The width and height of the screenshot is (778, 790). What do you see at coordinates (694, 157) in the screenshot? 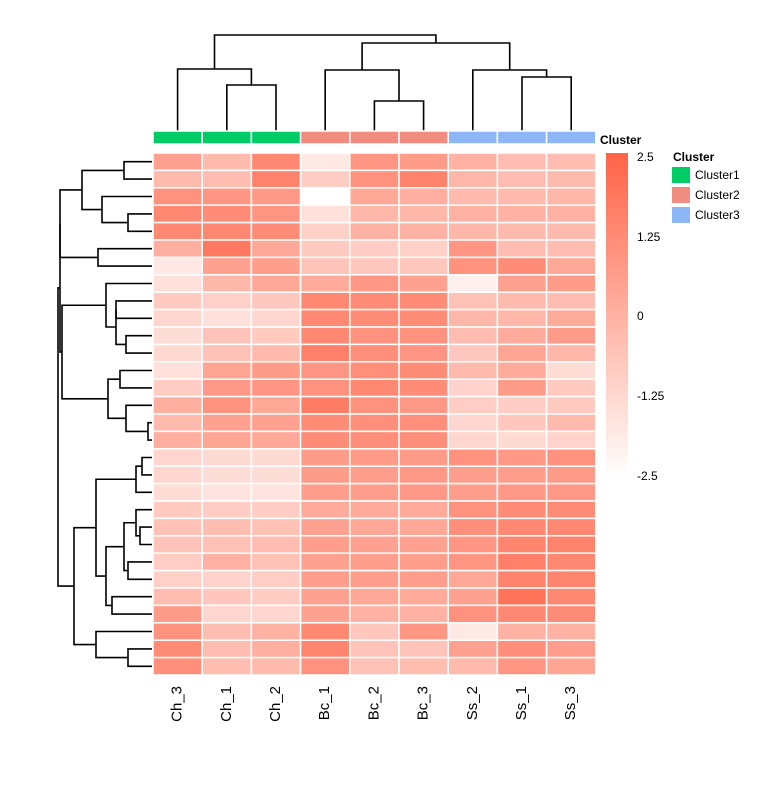
I see `legend-title: Cluster` at bounding box center [694, 157].